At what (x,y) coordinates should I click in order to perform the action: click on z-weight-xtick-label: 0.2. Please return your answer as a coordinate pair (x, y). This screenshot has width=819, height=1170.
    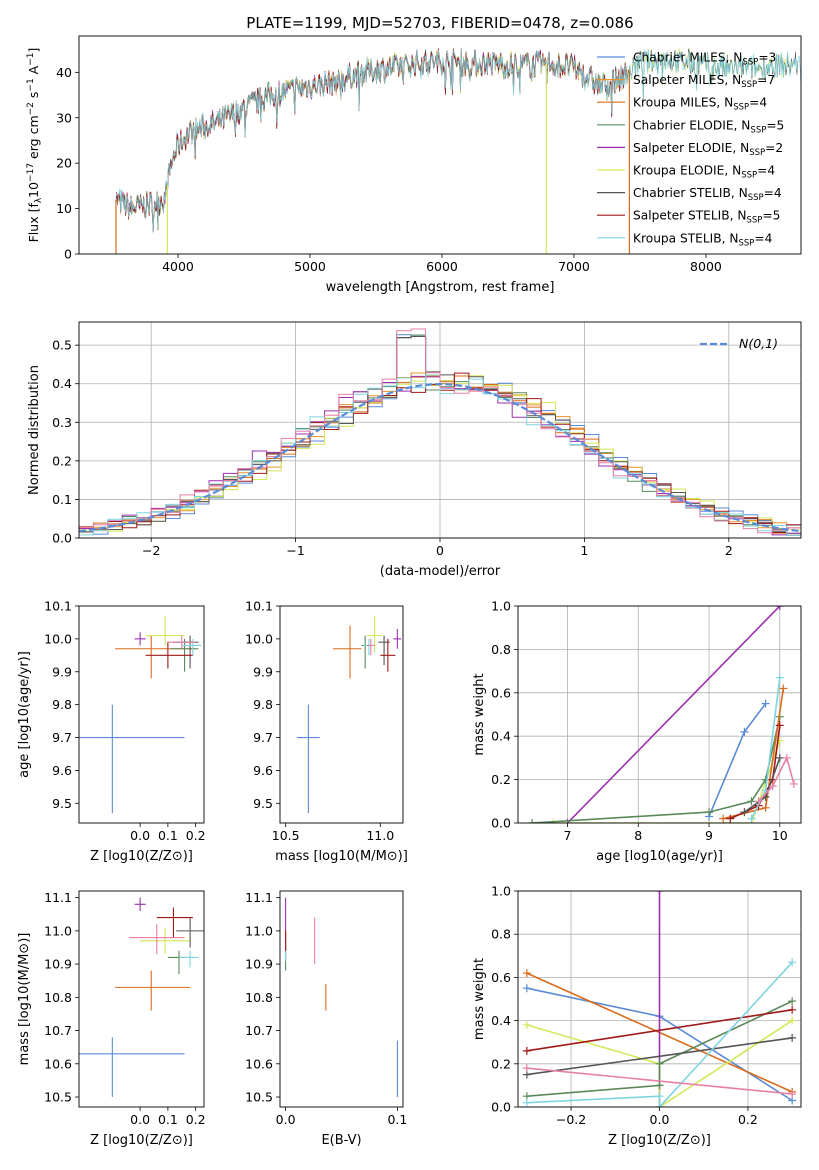
    Looking at the image, I should click on (748, 1119).